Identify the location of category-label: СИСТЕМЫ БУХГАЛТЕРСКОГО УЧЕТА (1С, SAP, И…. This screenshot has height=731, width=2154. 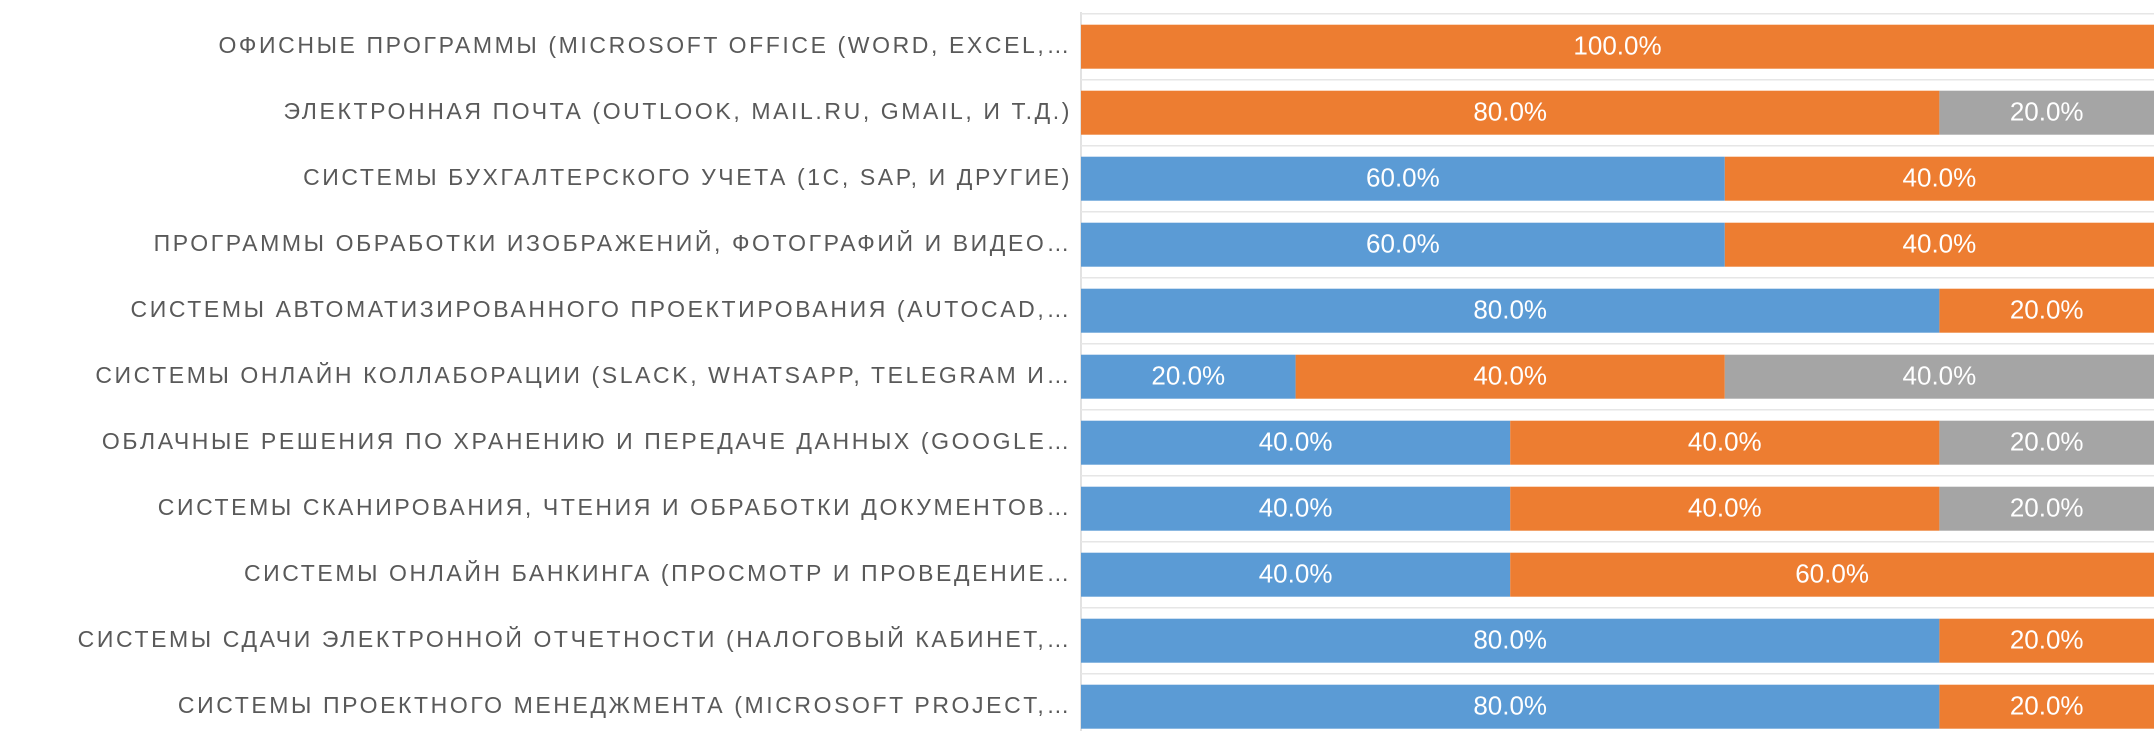
(687, 177).